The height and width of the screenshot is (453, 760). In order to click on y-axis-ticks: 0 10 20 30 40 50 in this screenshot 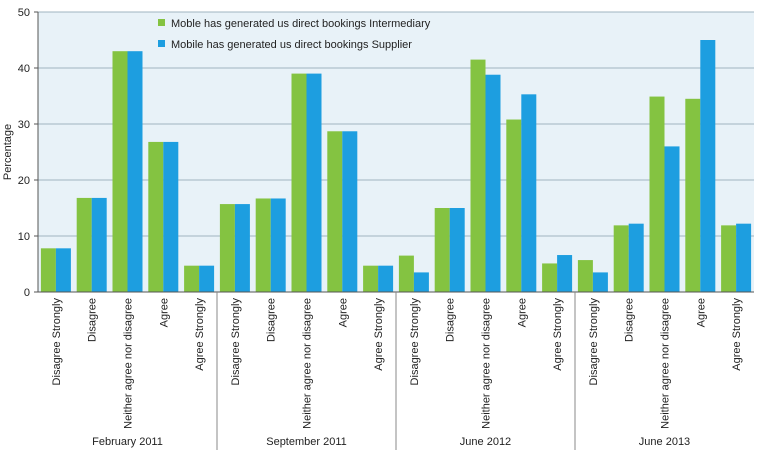, I will do `click(28, 153)`.